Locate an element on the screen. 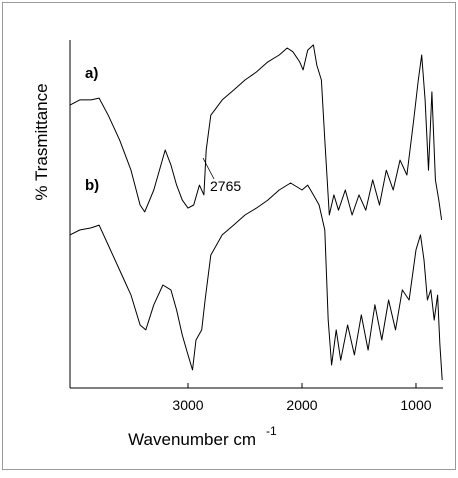 The width and height of the screenshot is (458, 478). annotation: a) is located at coordinates (91, 73).